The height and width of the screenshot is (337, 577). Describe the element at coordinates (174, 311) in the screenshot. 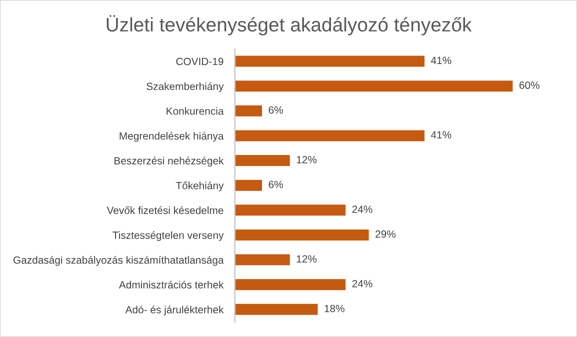

I see `y-tick-label: Adó- és járulékterhek` at that location.